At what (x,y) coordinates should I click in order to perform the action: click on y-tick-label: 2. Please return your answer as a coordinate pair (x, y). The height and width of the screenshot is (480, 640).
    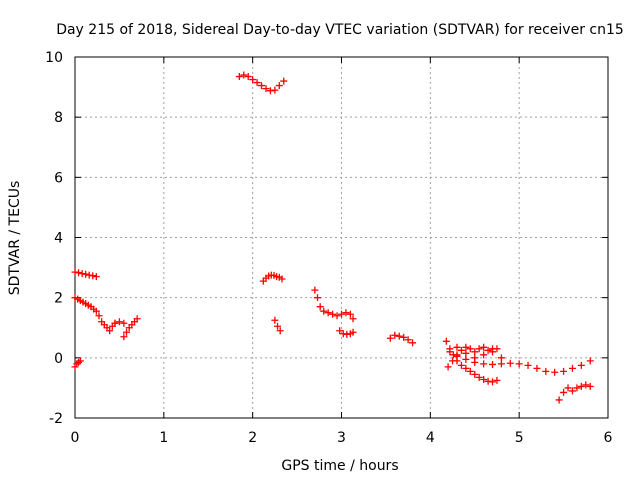
    Looking at the image, I should click on (58, 299).